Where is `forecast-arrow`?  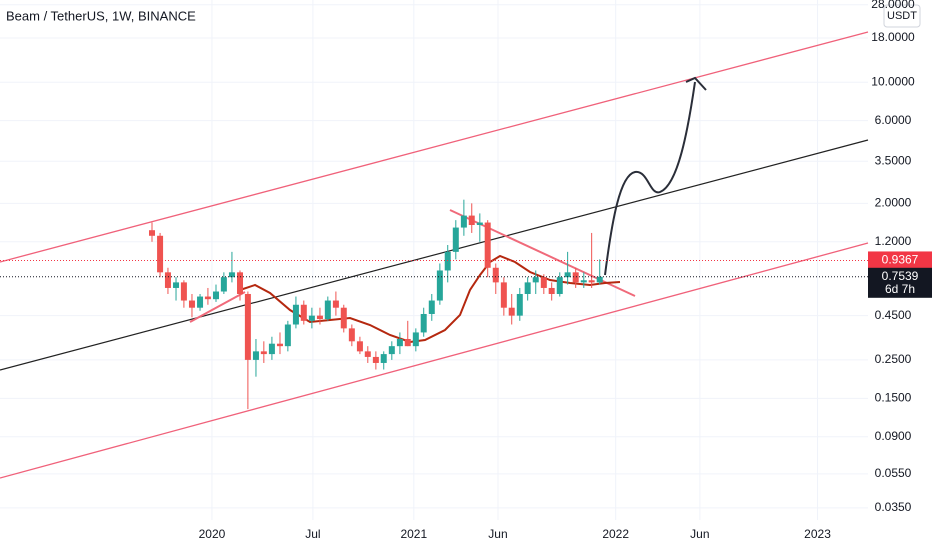
forecast-arrow is located at coordinates (655, 176).